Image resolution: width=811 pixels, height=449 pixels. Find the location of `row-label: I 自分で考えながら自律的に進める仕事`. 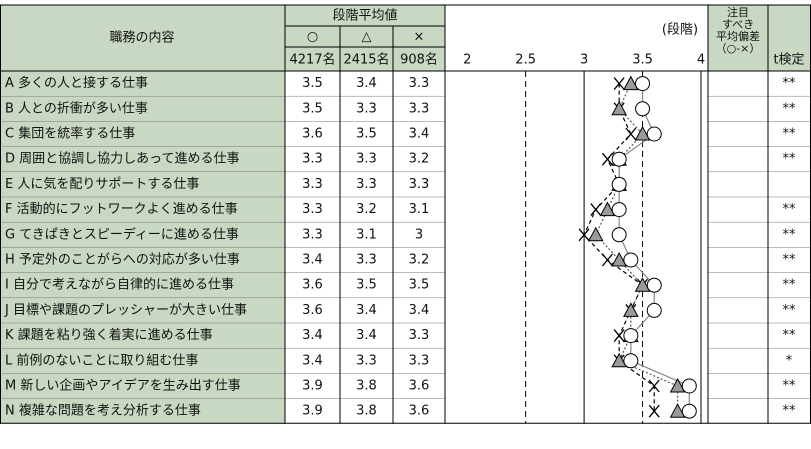

row-label: I 自分で考えながら自律的に進める仕事 is located at coordinates (119, 285).